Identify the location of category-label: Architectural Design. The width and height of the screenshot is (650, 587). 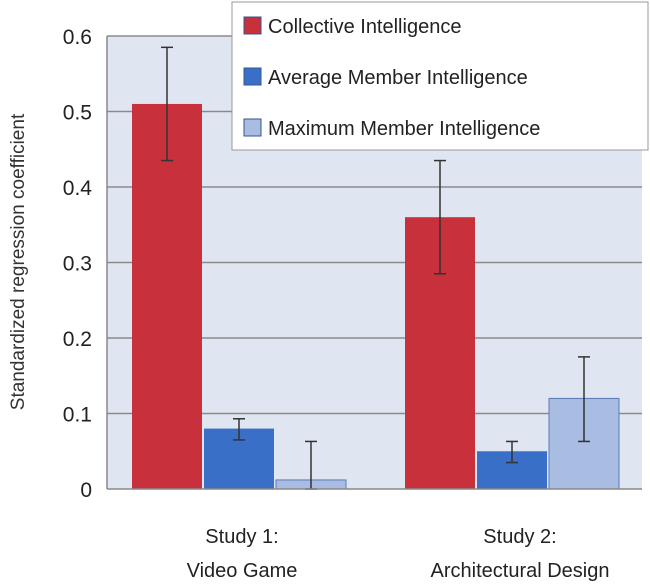
(520, 571).